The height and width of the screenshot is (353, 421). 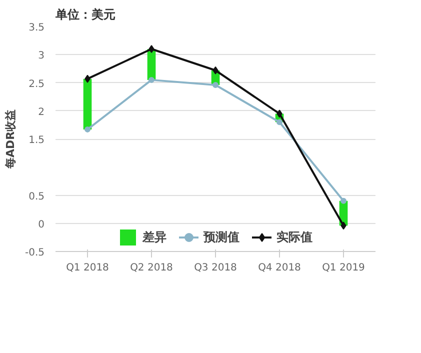 What do you see at coordinates (151, 268) in the screenshot?
I see `x-tick-label: Q2 2018` at bounding box center [151, 268].